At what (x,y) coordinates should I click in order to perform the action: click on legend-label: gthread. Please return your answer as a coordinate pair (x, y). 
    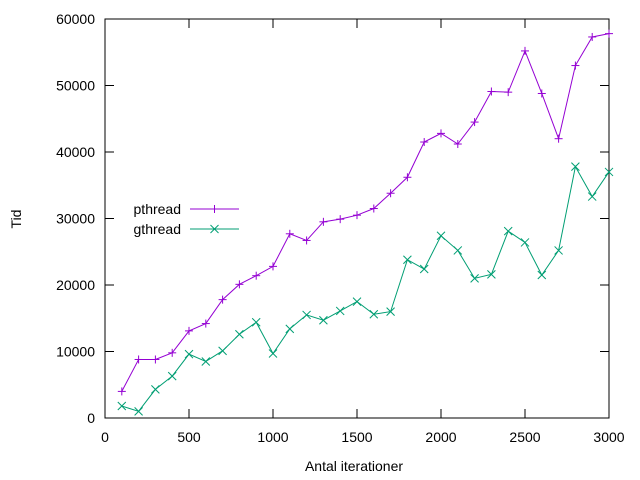
    Looking at the image, I should click on (157, 229).